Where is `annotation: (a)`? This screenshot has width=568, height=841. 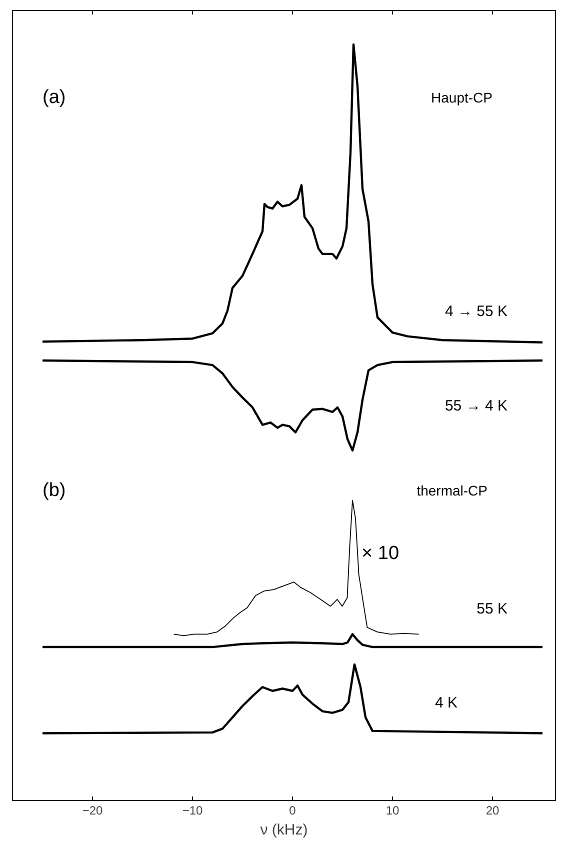
annotation: (a) is located at coordinates (54, 97).